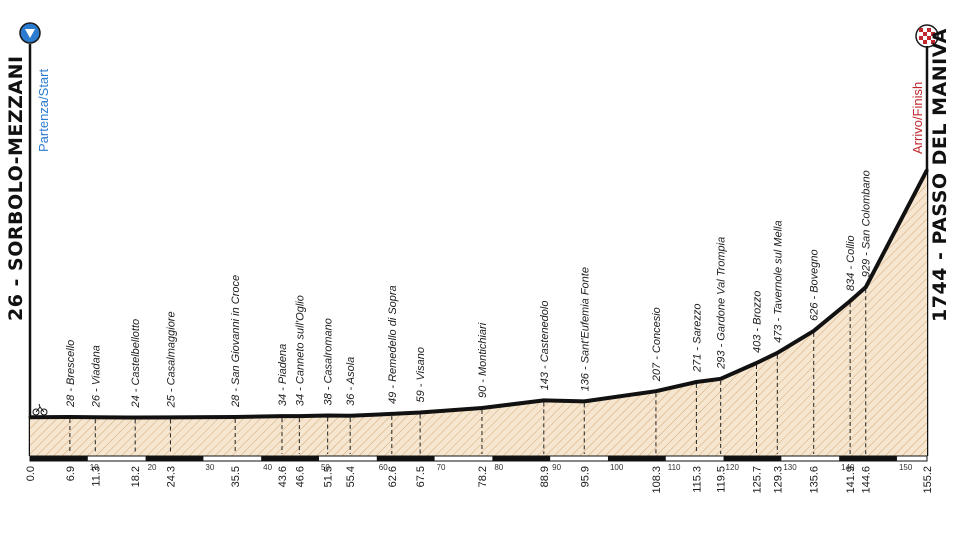  I want to click on finish-subtitle: Arrivo/Finish, so click(917, 118).